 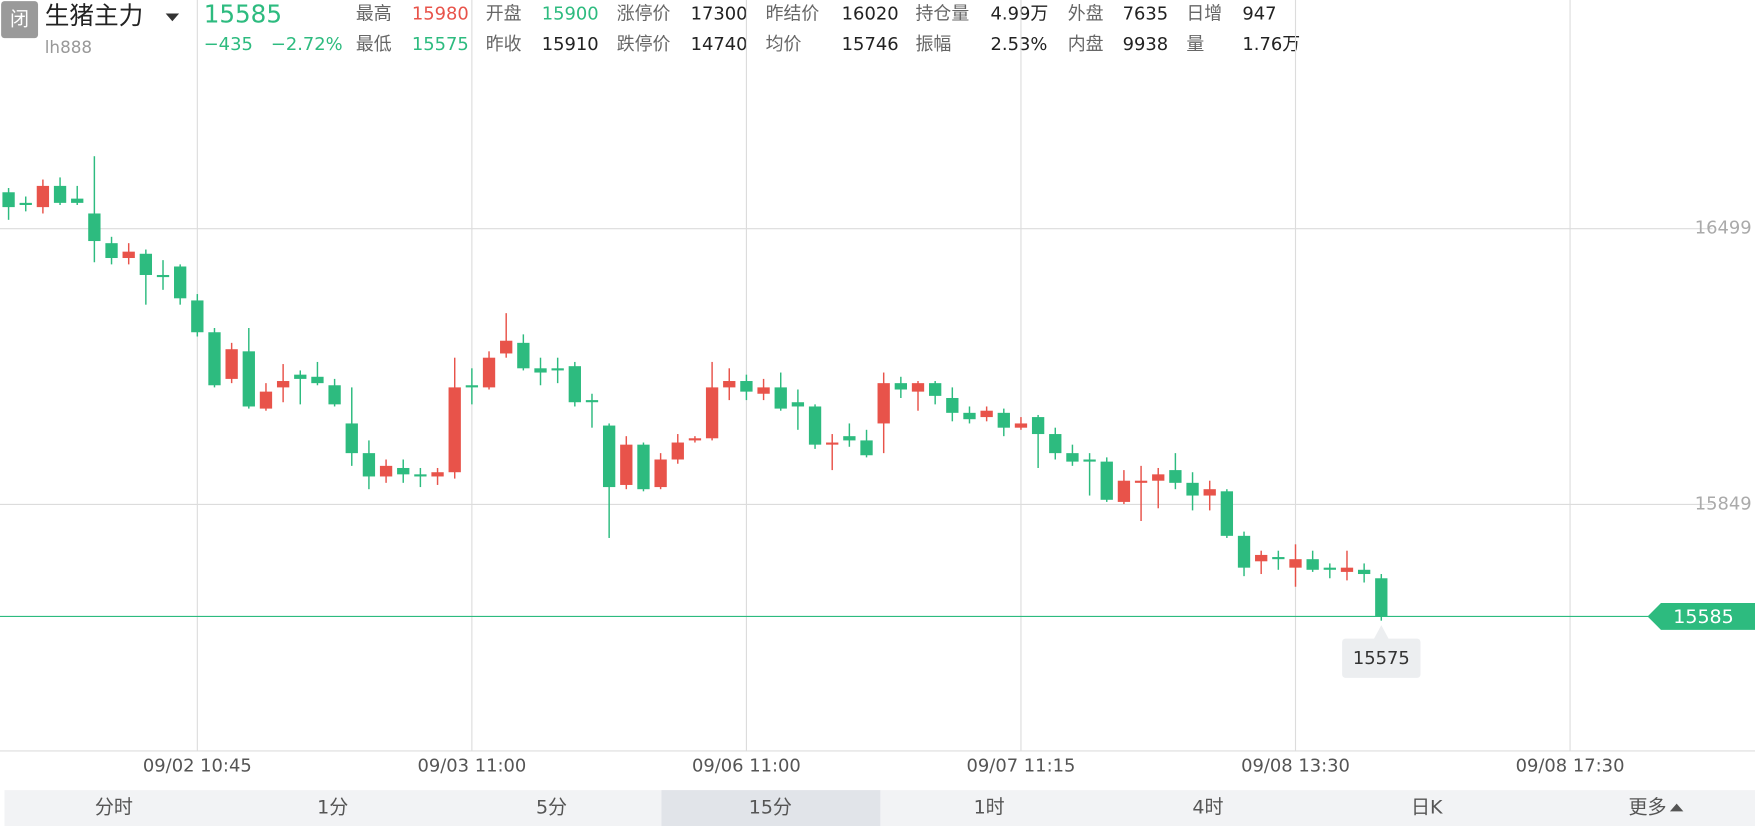 What do you see at coordinates (172, 17) in the screenshot?
I see `dropdown-arrow` at bounding box center [172, 17].